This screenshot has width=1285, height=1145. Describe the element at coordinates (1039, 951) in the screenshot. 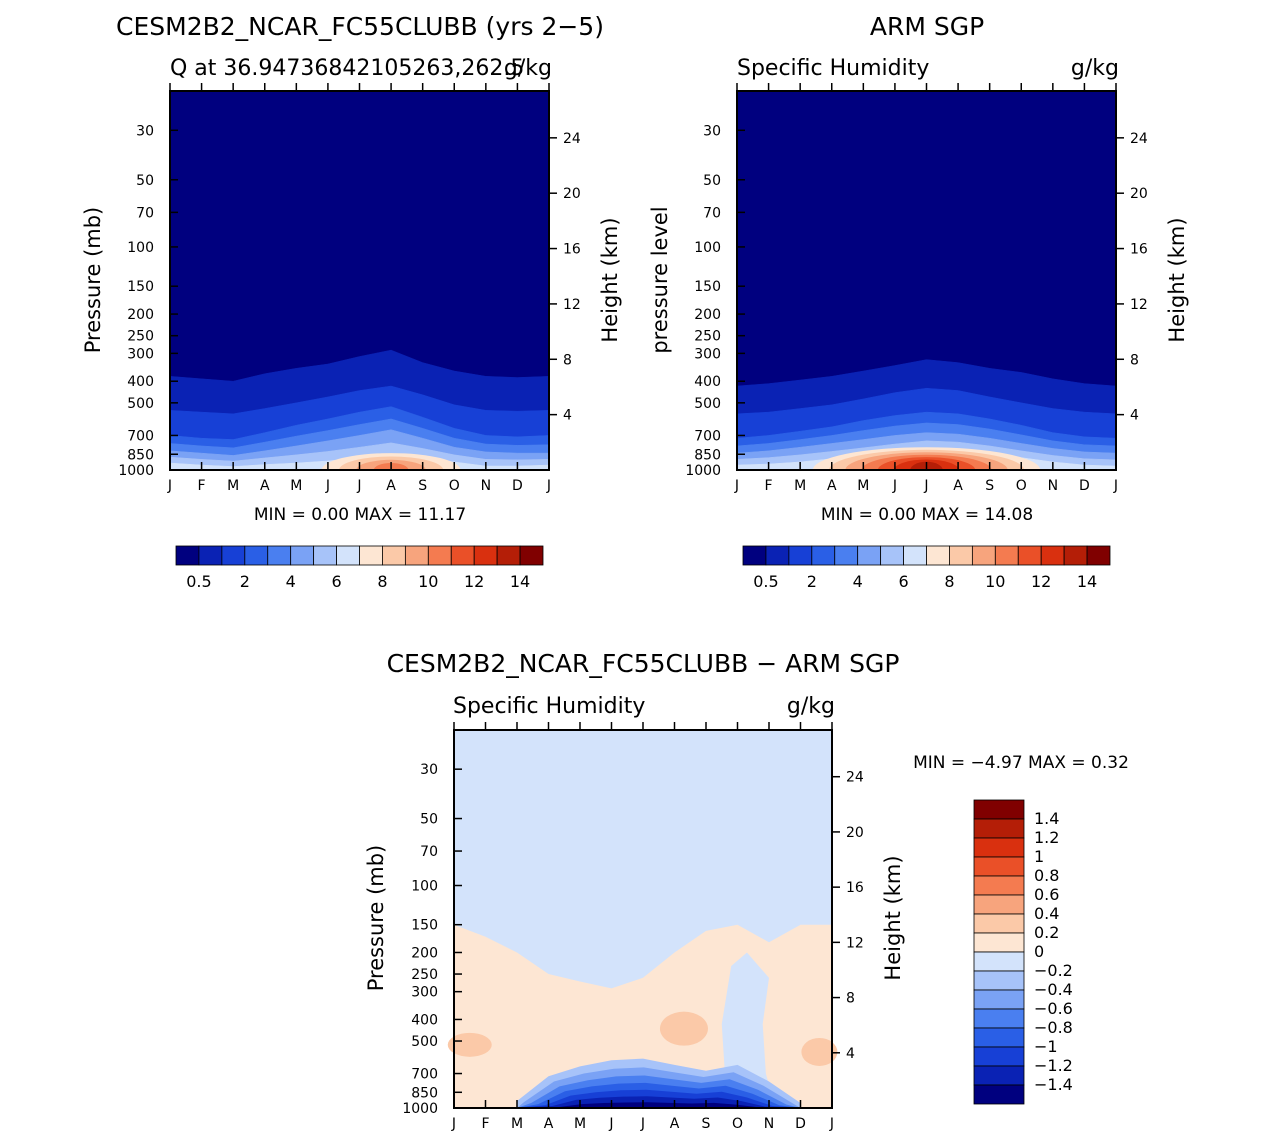

I see `colorbar-label: 0` at that location.